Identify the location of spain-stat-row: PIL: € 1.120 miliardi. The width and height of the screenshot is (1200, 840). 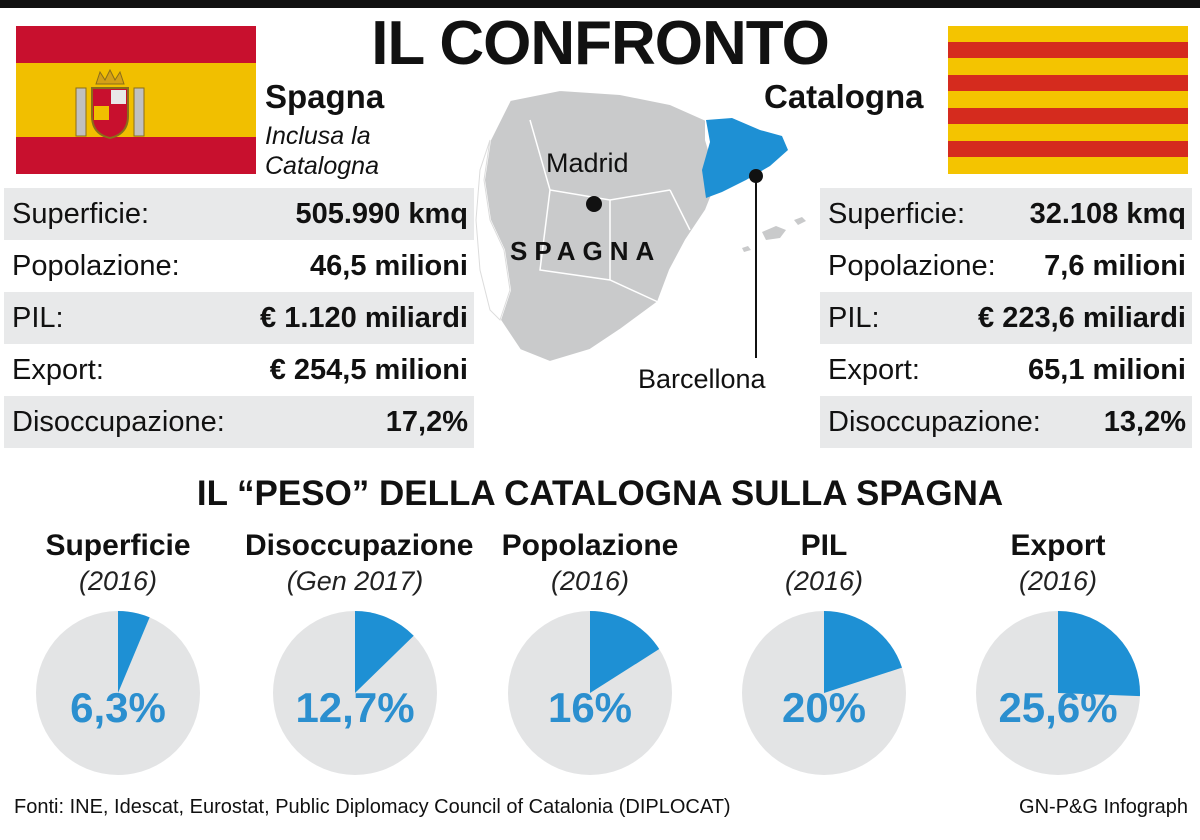
(239, 318).